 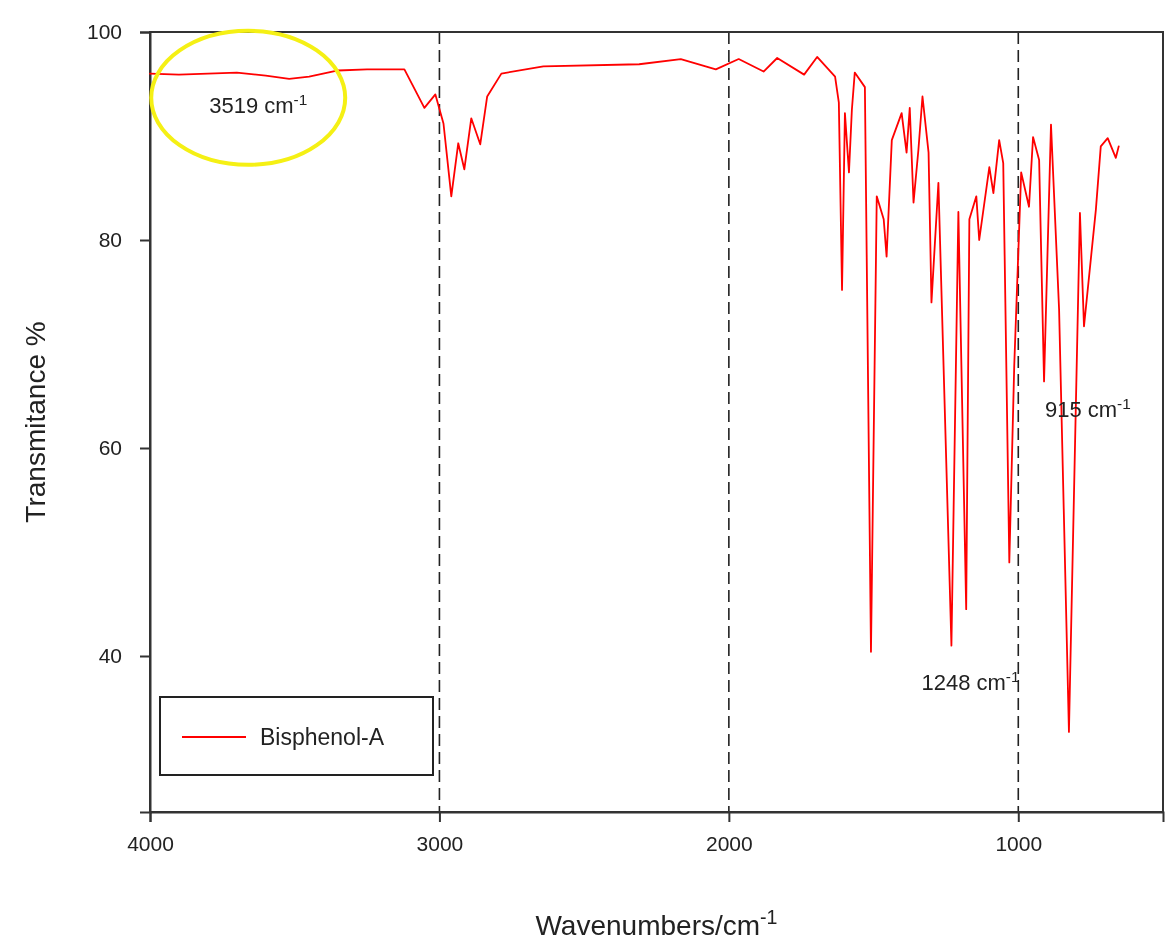 What do you see at coordinates (322, 737) in the screenshot?
I see `legend-label: Bisphenol-A` at bounding box center [322, 737].